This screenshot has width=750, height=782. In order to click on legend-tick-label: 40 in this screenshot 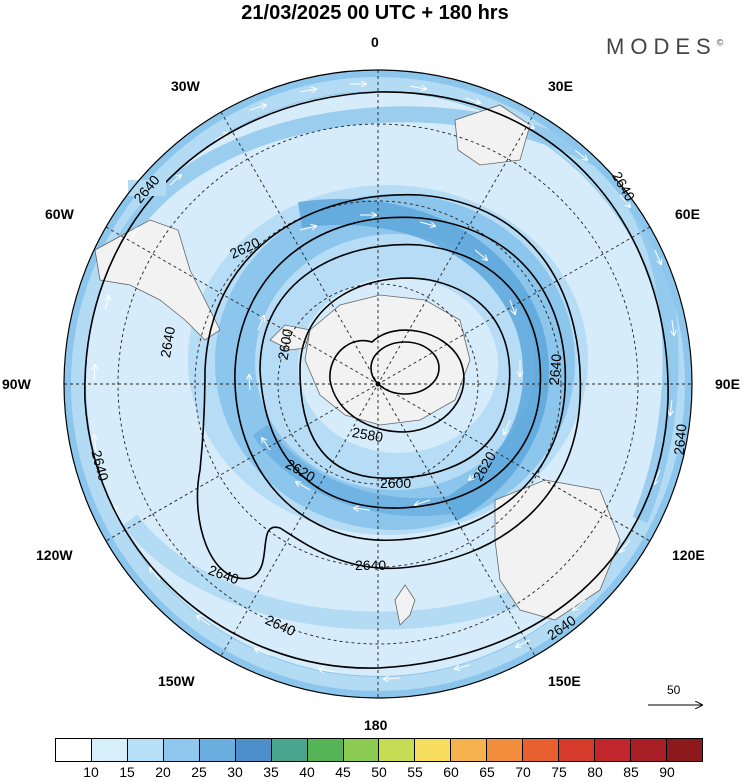, I will do `click(307, 772)`.